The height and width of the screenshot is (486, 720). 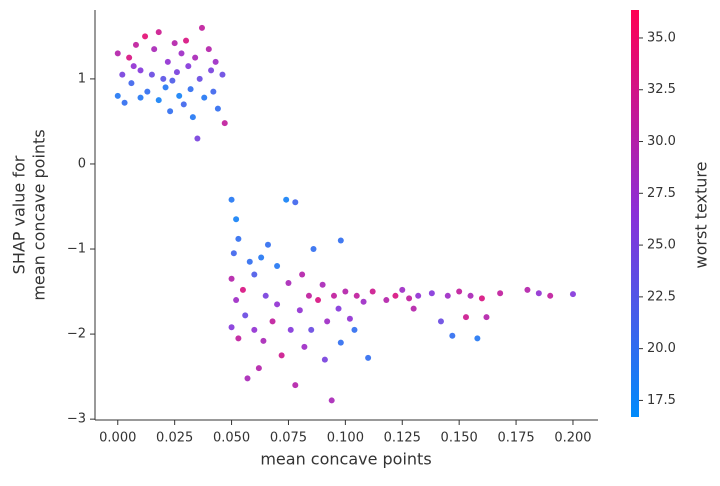 I want to click on y-tick-label: −3, so click(x=76, y=419).